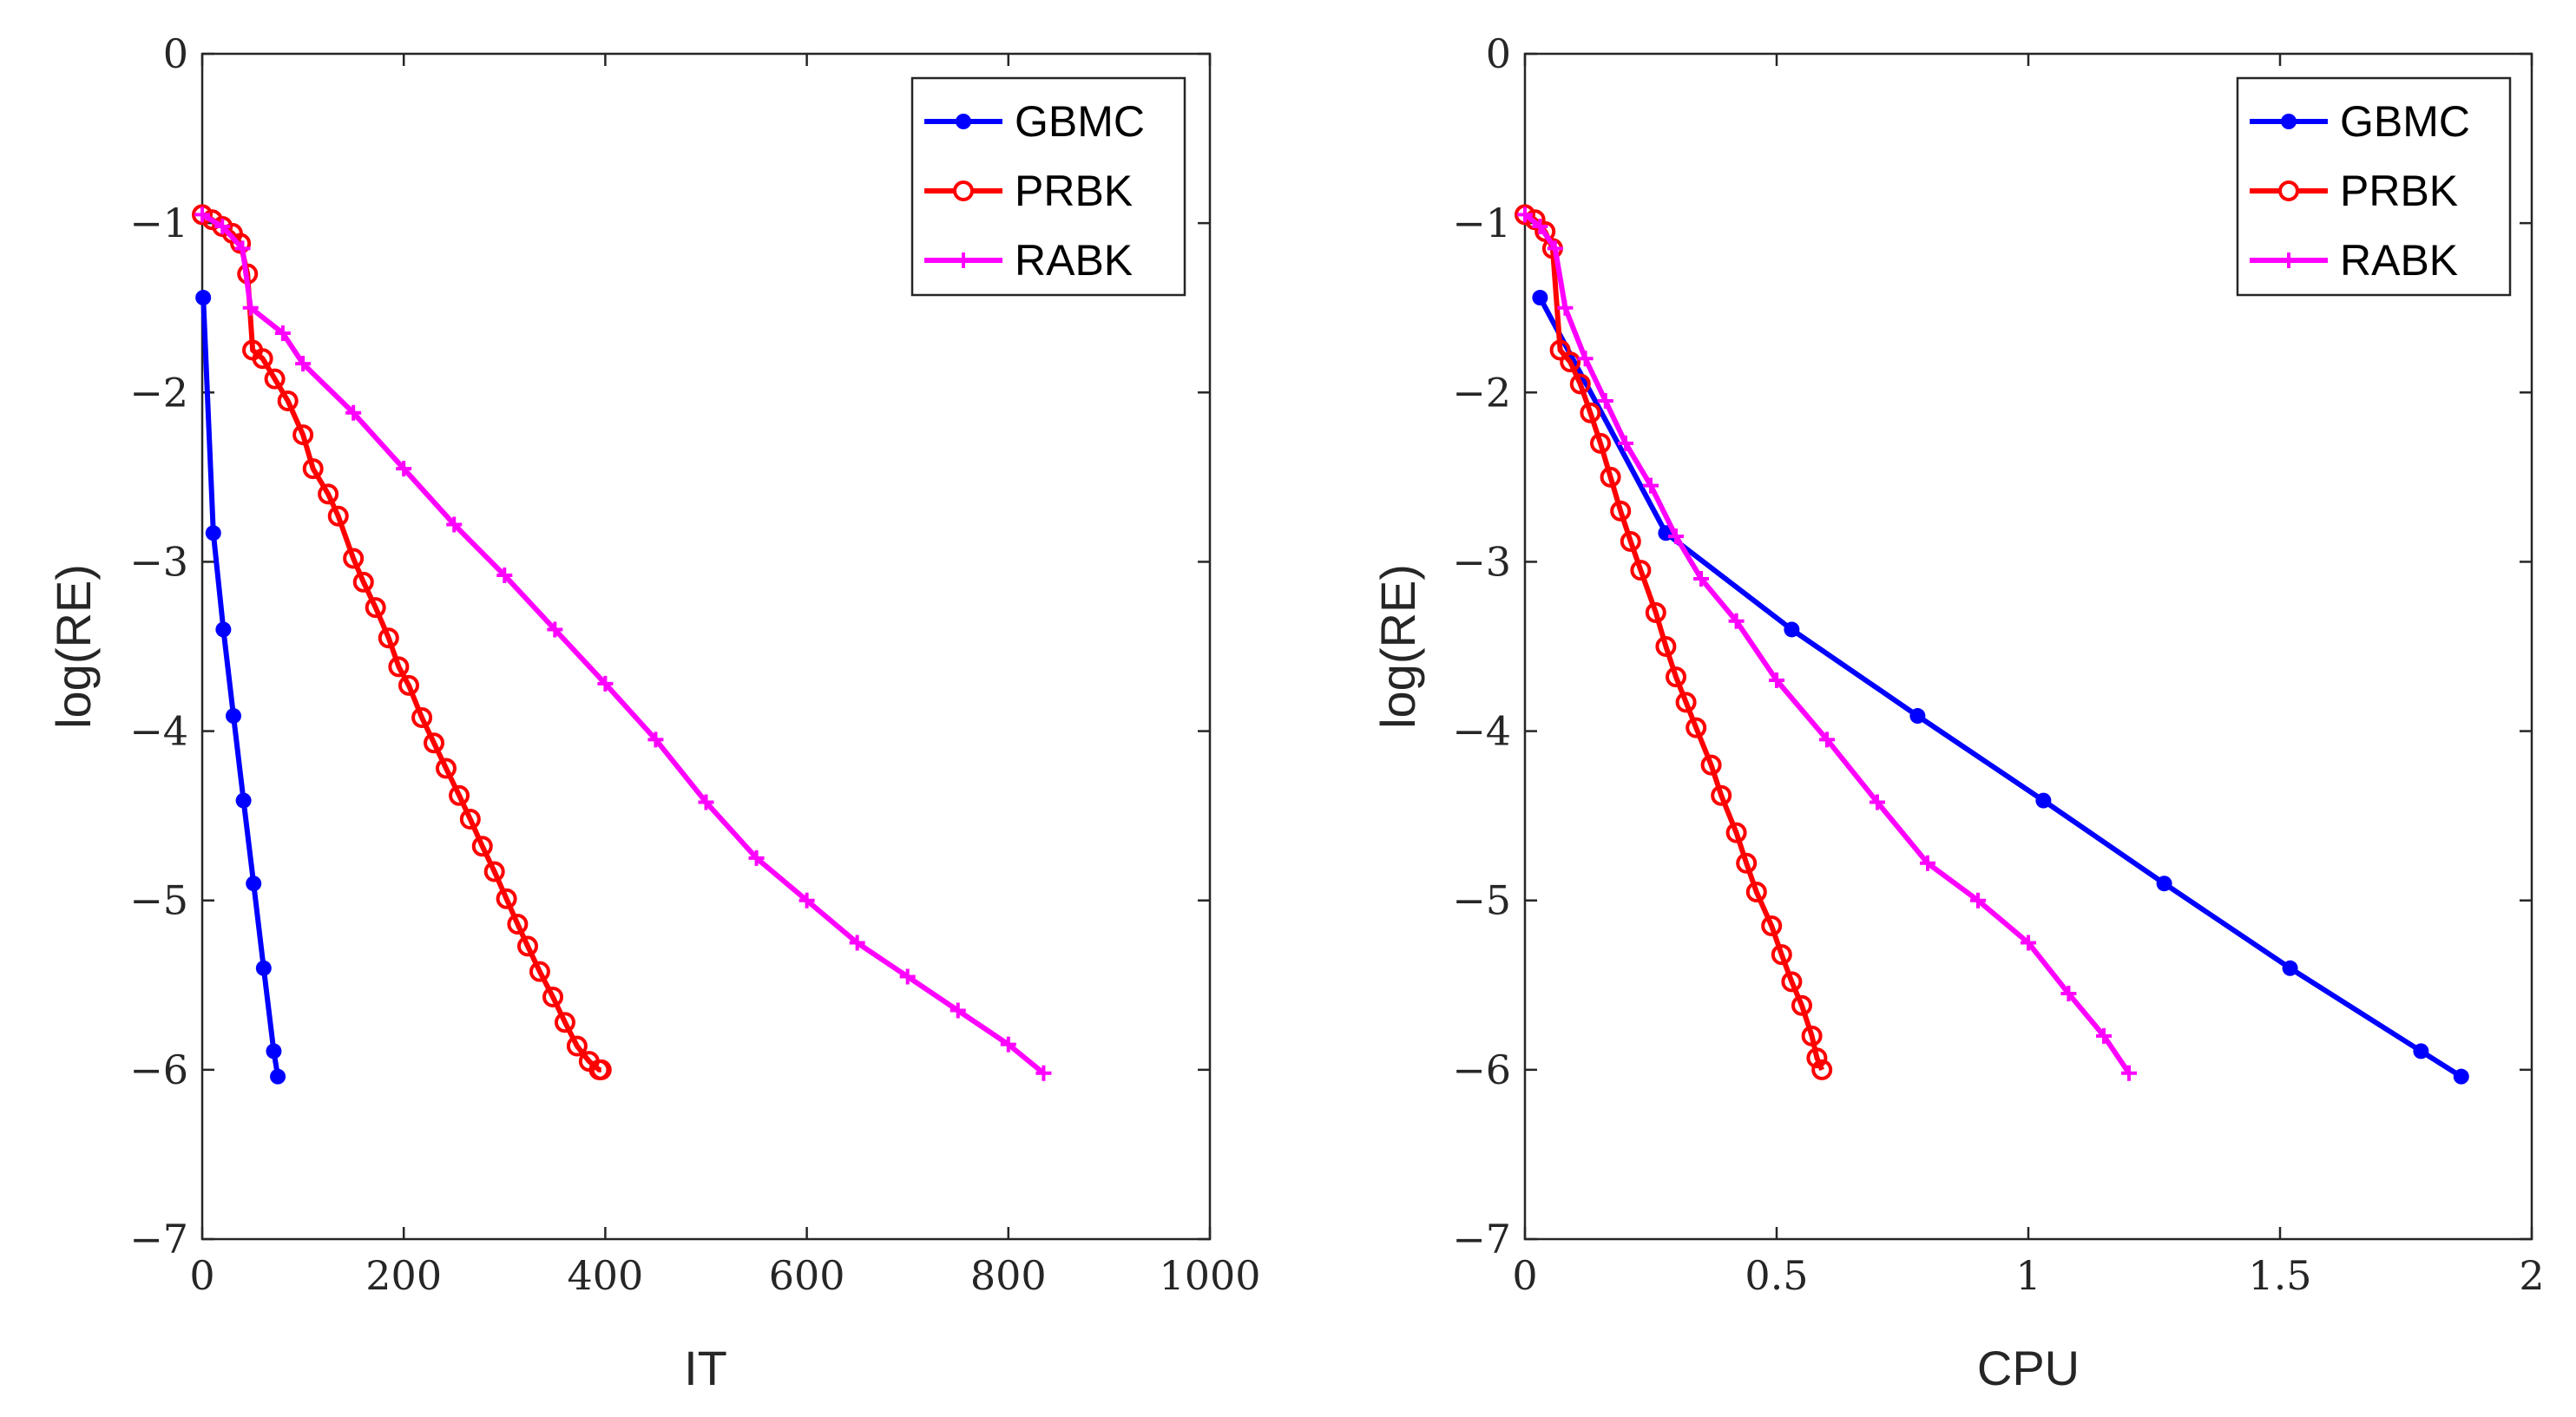 This screenshot has width=2576, height=1417. Describe the element at coordinates (705, 1368) in the screenshot. I see `x-axis-label: IT` at that location.